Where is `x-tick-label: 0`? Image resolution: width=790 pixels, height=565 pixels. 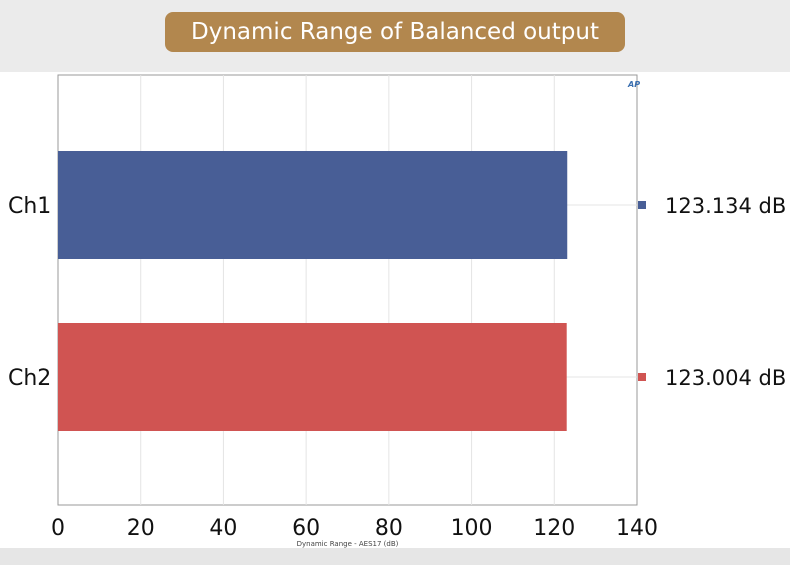 x-tick-label: 0 is located at coordinates (58, 528).